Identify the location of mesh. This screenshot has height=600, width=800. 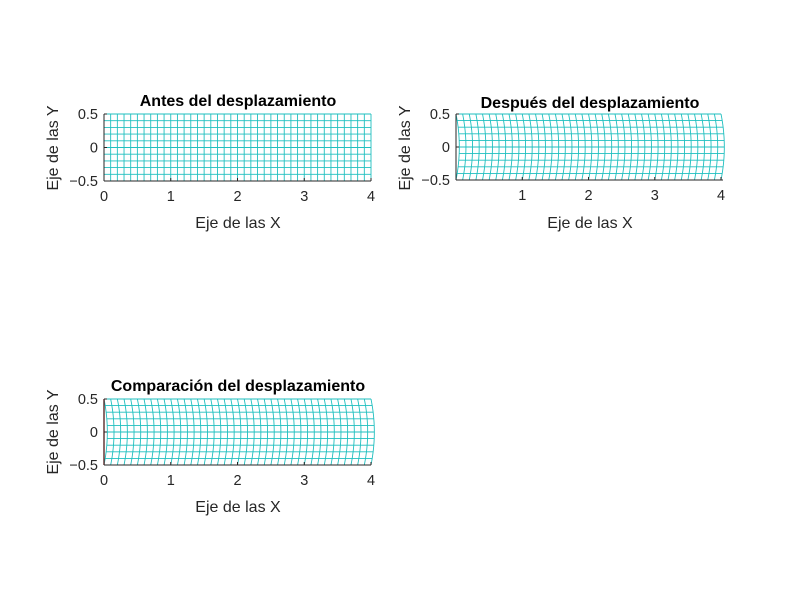
(237, 147).